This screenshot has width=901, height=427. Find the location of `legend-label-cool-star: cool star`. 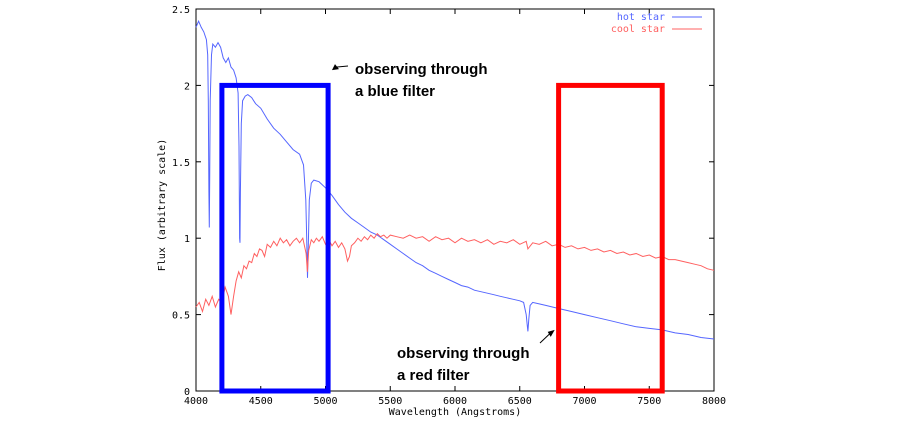

legend-label-cool-star: cool star is located at coordinates (638, 29).